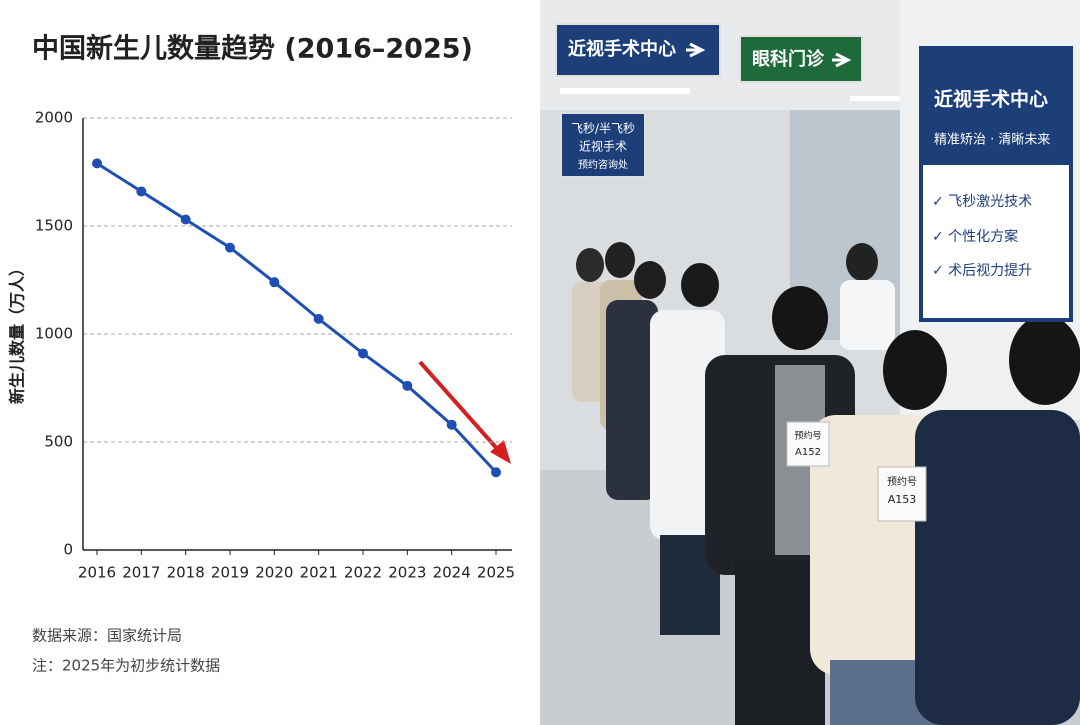  What do you see at coordinates (107, 636) in the screenshot?
I see `note: 数据来源：国家统计局` at bounding box center [107, 636].